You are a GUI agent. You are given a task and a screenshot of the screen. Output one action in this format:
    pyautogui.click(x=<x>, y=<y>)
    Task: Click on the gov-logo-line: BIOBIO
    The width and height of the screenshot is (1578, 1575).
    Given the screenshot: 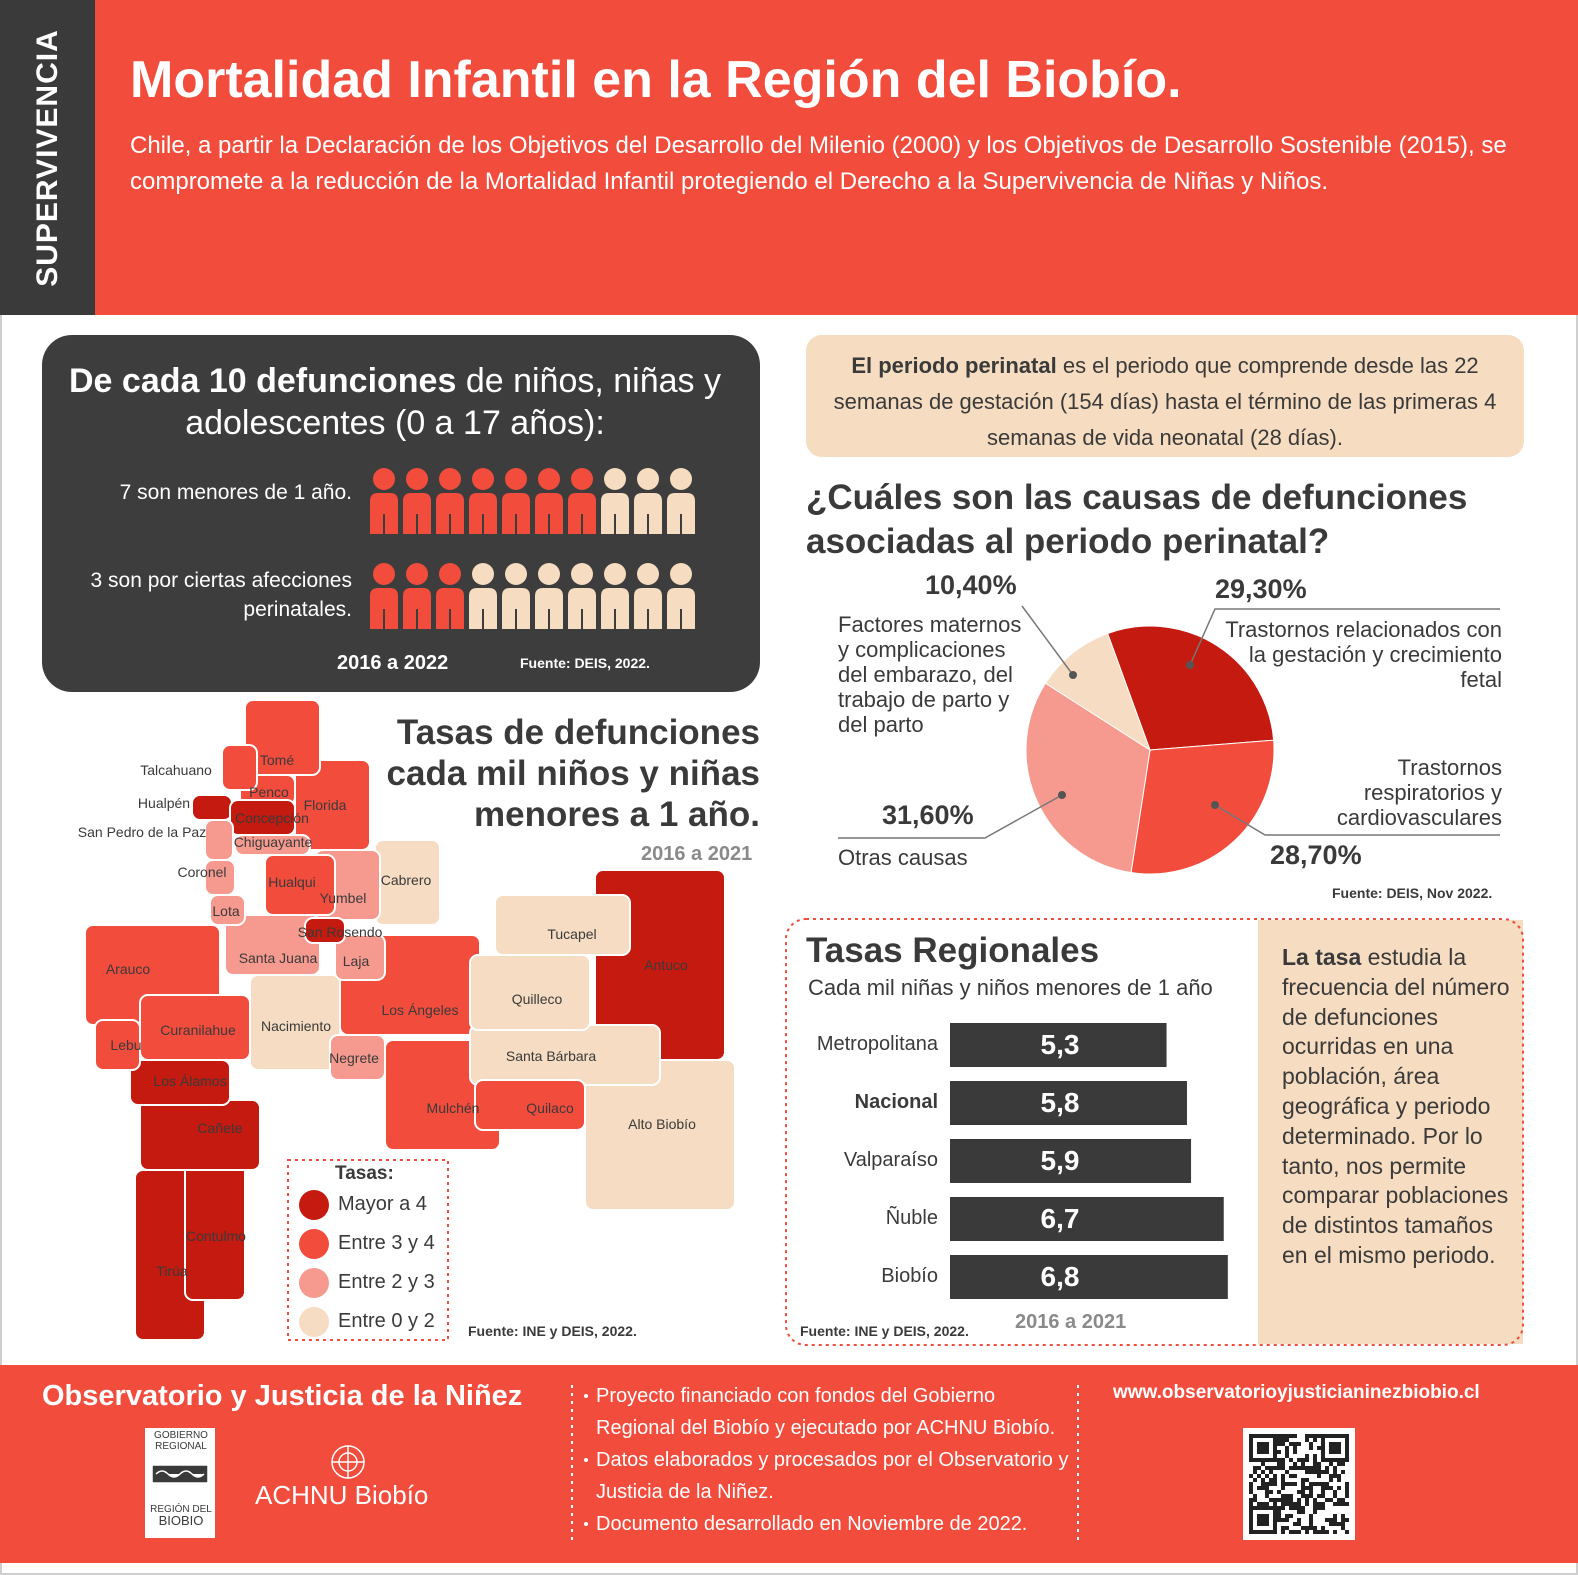 What is the action you would take?
    pyautogui.click(x=181, y=1520)
    